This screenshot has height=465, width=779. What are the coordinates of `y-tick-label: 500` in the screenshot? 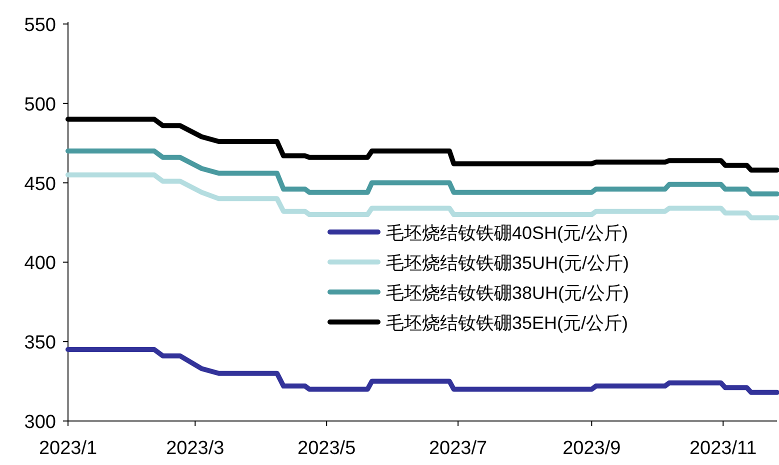 It's located at (40, 105).